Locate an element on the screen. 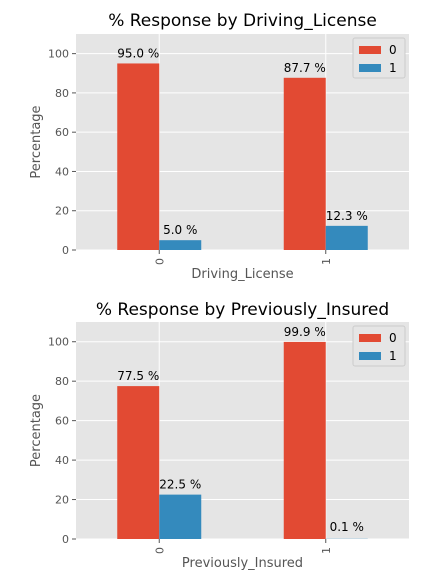 Image resolution: width=429 pixels, height=581 pixels. chart-title: % Response by Previously_Insured is located at coordinates (242, 310).